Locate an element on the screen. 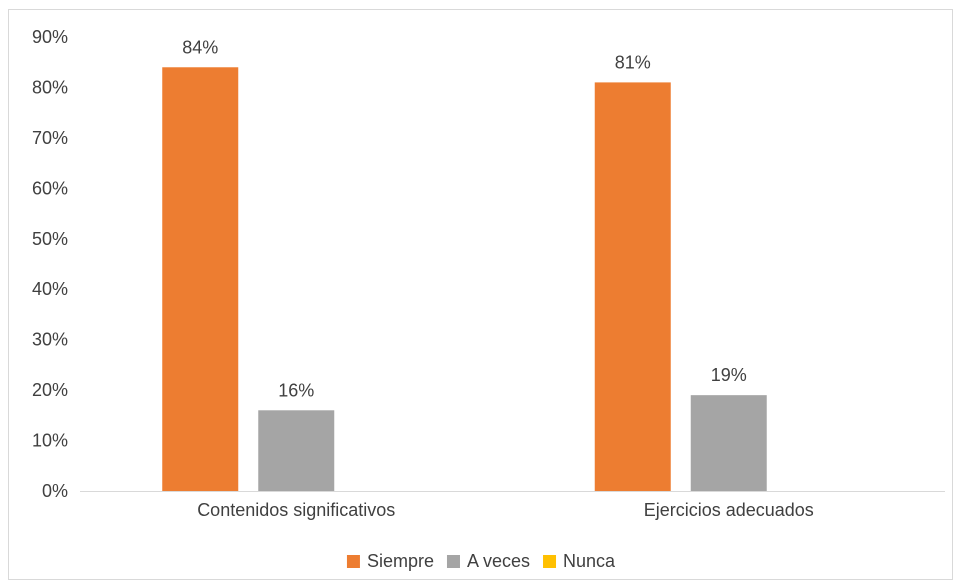 This screenshot has width=954, height=581. y-tick-label: 10% is located at coordinates (50, 441).